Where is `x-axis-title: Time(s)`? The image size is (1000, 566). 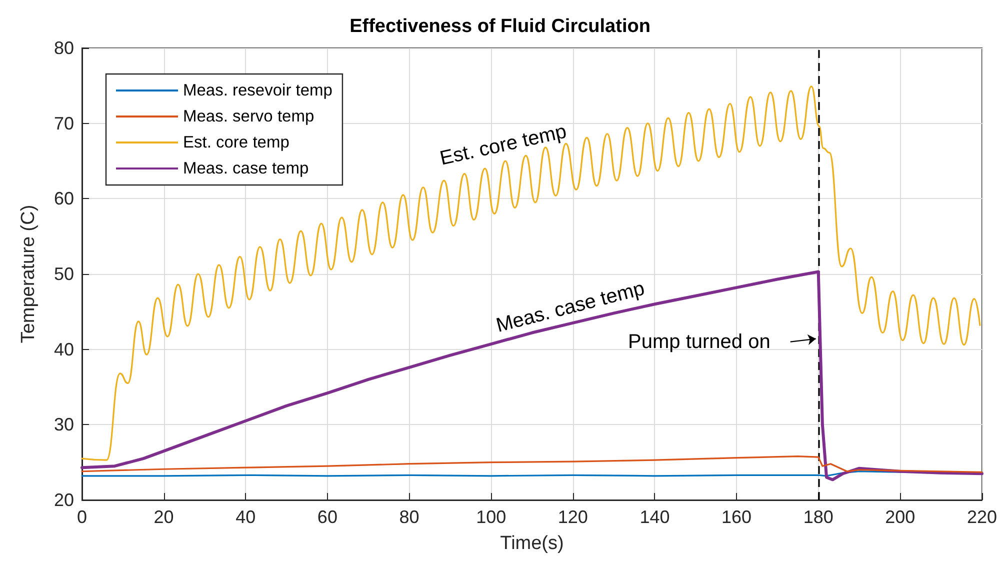
x-axis-title: Time(s) is located at coordinates (532, 543).